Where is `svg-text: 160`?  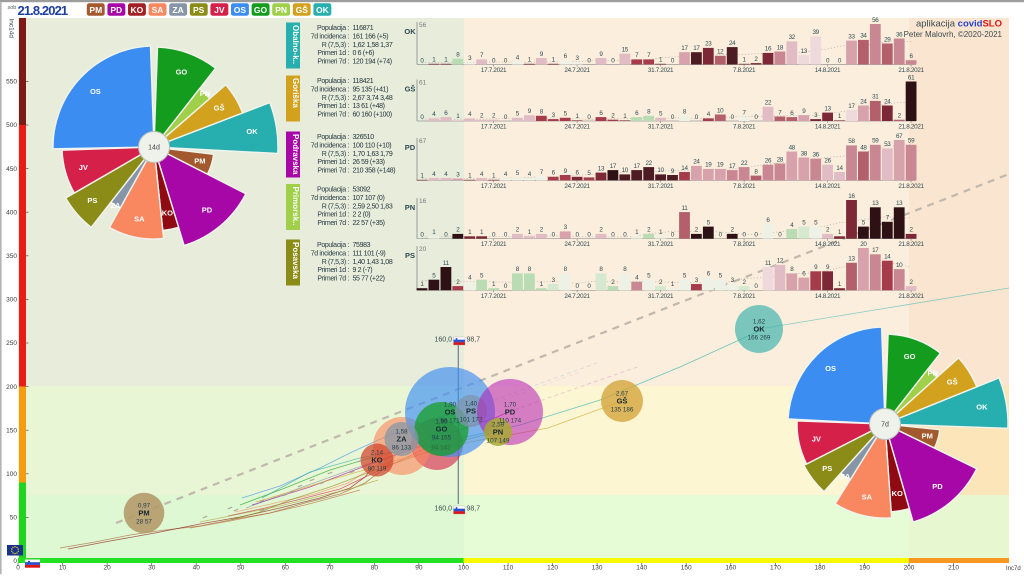 svg-text: 160 is located at coordinates (730, 568).